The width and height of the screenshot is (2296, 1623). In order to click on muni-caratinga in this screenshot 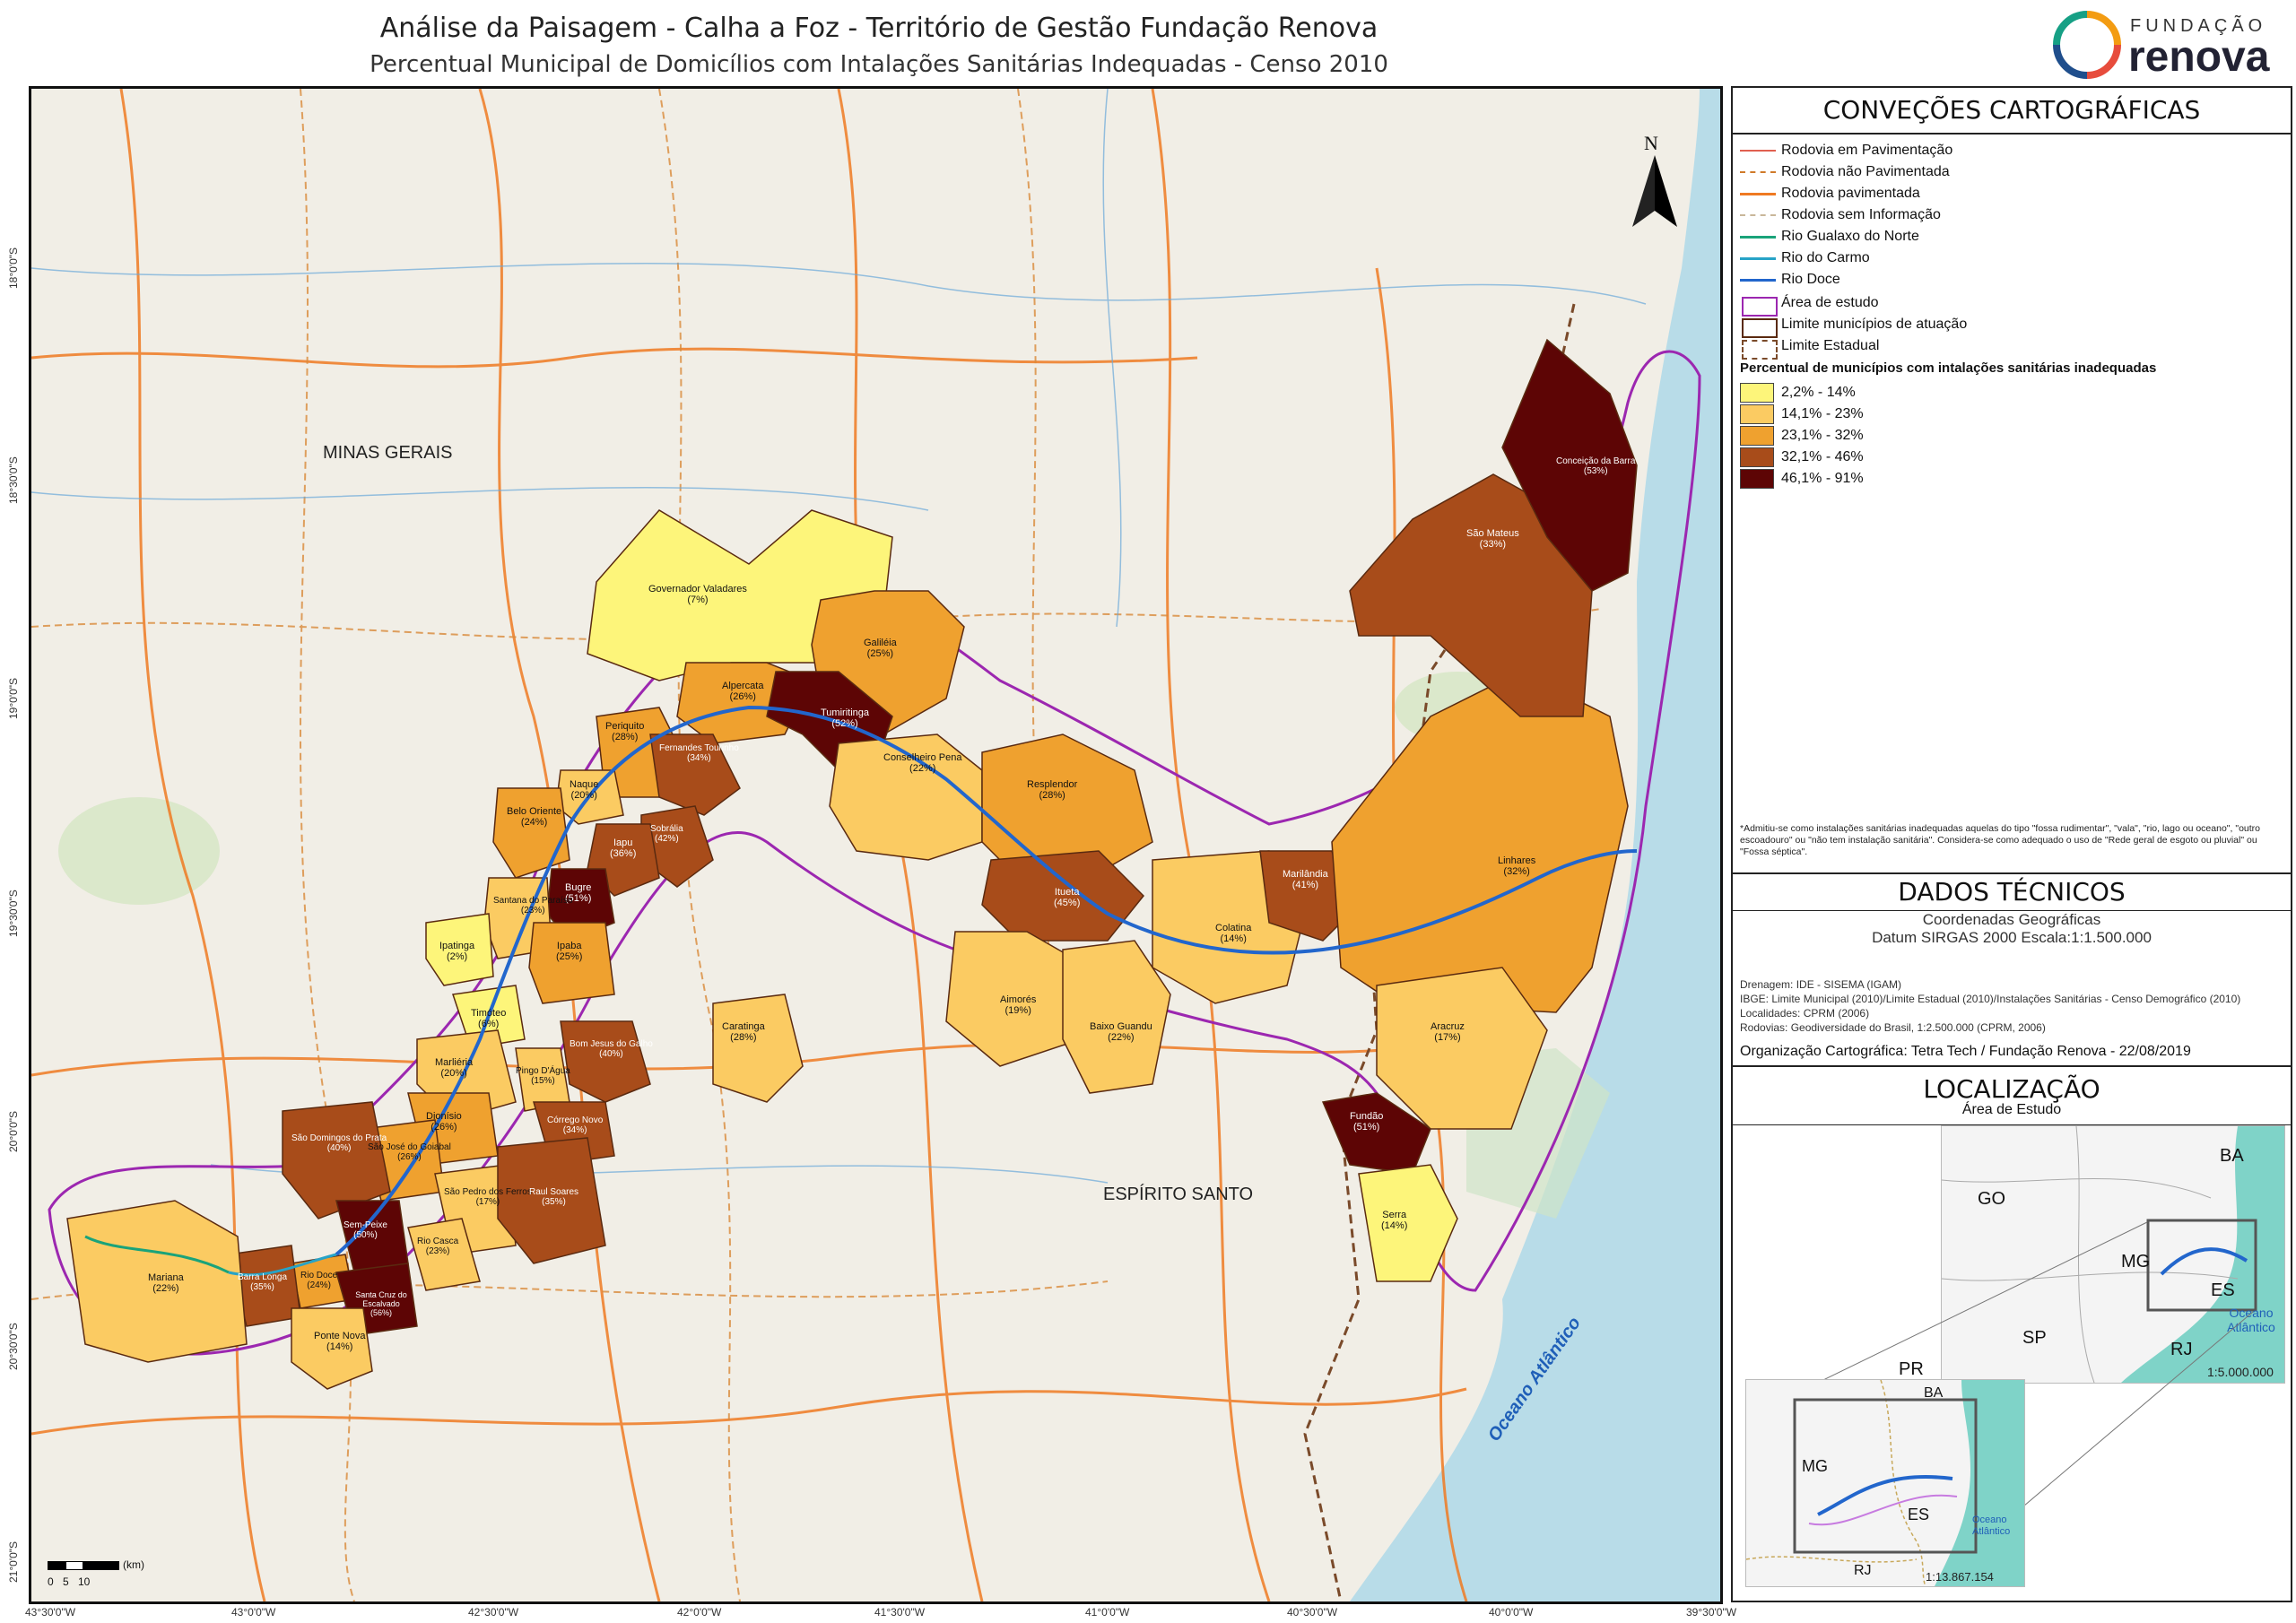, I will do `click(758, 1048)`.